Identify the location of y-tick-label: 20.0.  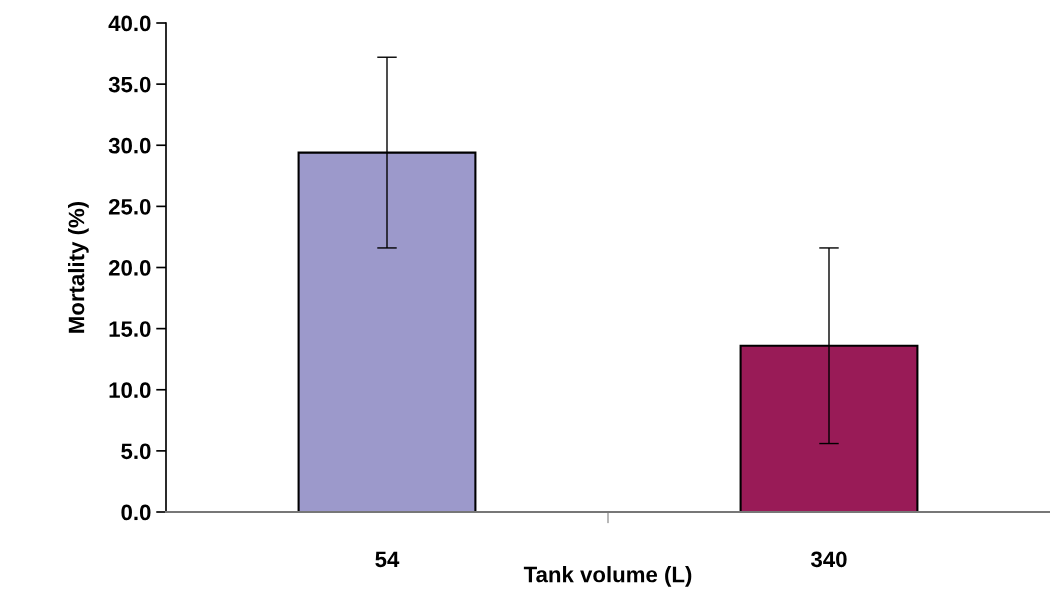
(129, 268).